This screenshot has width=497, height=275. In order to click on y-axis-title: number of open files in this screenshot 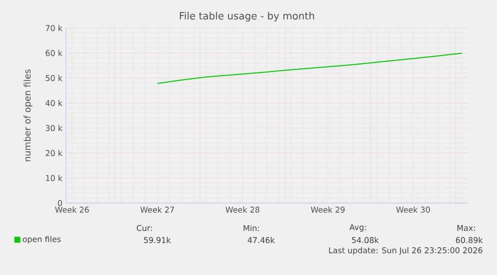, I will do `click(28, 115)`.